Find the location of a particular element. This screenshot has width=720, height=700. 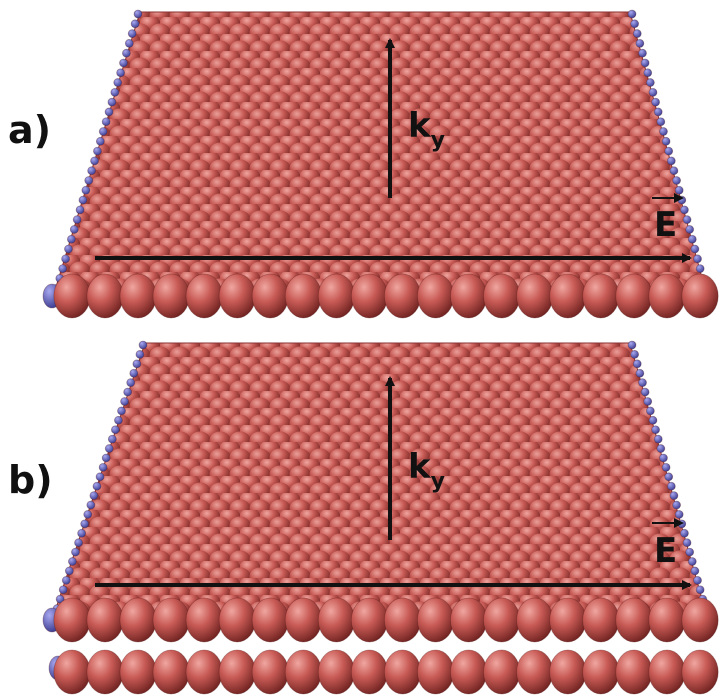

panel-a-e-label: E is located at coordinates (665, 225).